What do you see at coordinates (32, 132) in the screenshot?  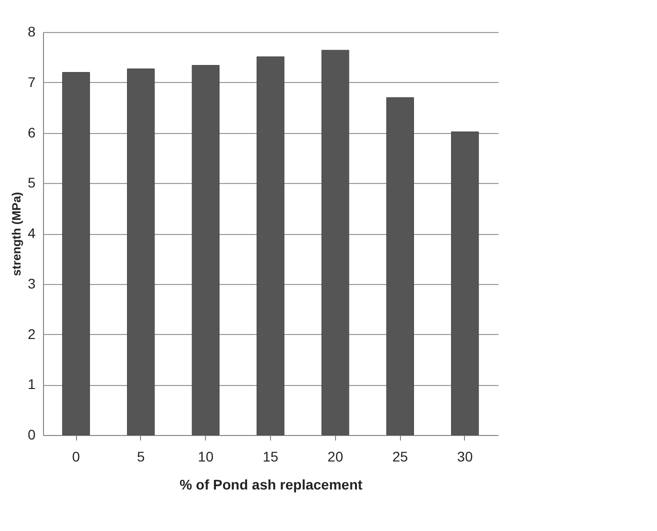 I see `y-tick-label: 6` at bounding box center [32, 132].